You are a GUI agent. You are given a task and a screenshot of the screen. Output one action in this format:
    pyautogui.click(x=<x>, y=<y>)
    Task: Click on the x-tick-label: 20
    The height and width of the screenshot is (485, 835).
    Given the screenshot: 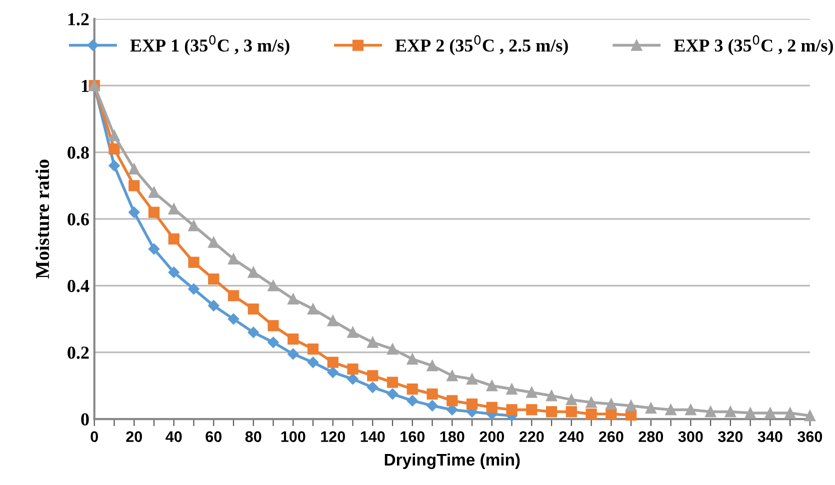 What is the action you would take?
    pyautogui.click(x=134, y=436)
    